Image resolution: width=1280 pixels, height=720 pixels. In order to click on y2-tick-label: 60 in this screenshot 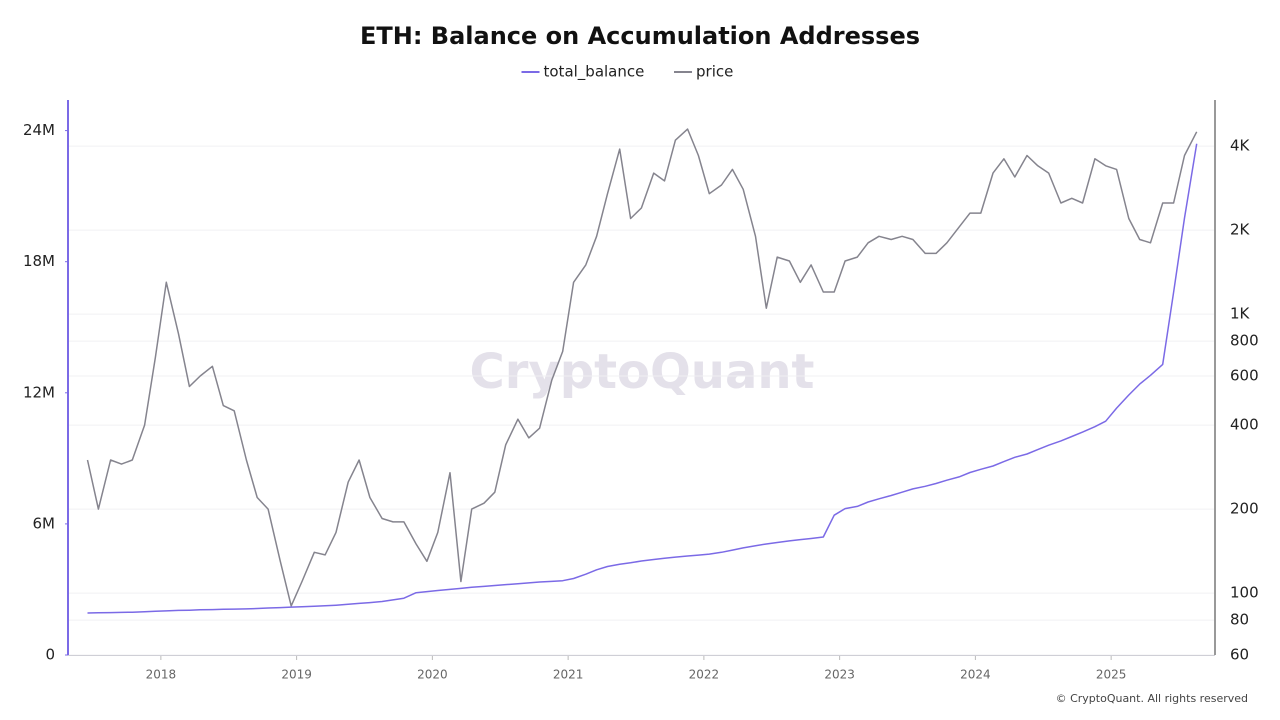, I will do `click(1239, 655)`.